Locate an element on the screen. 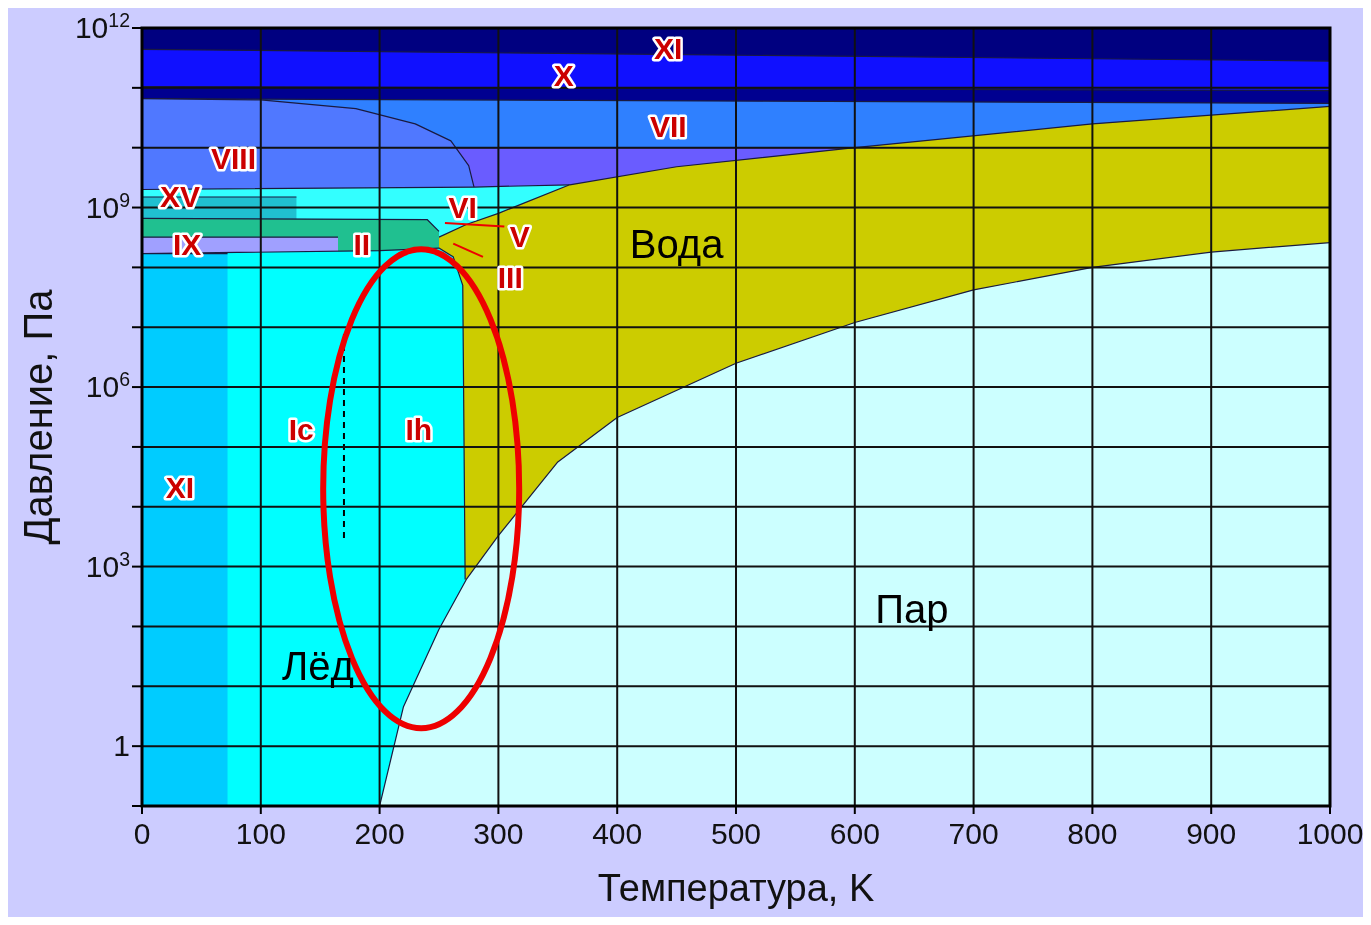  x-tick-label: 400 is located at coordinates (617, 833).